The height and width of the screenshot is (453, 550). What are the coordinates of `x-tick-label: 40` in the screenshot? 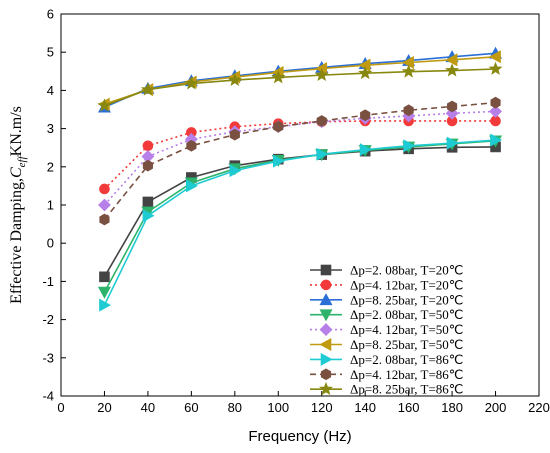 It's located at (148, 407).